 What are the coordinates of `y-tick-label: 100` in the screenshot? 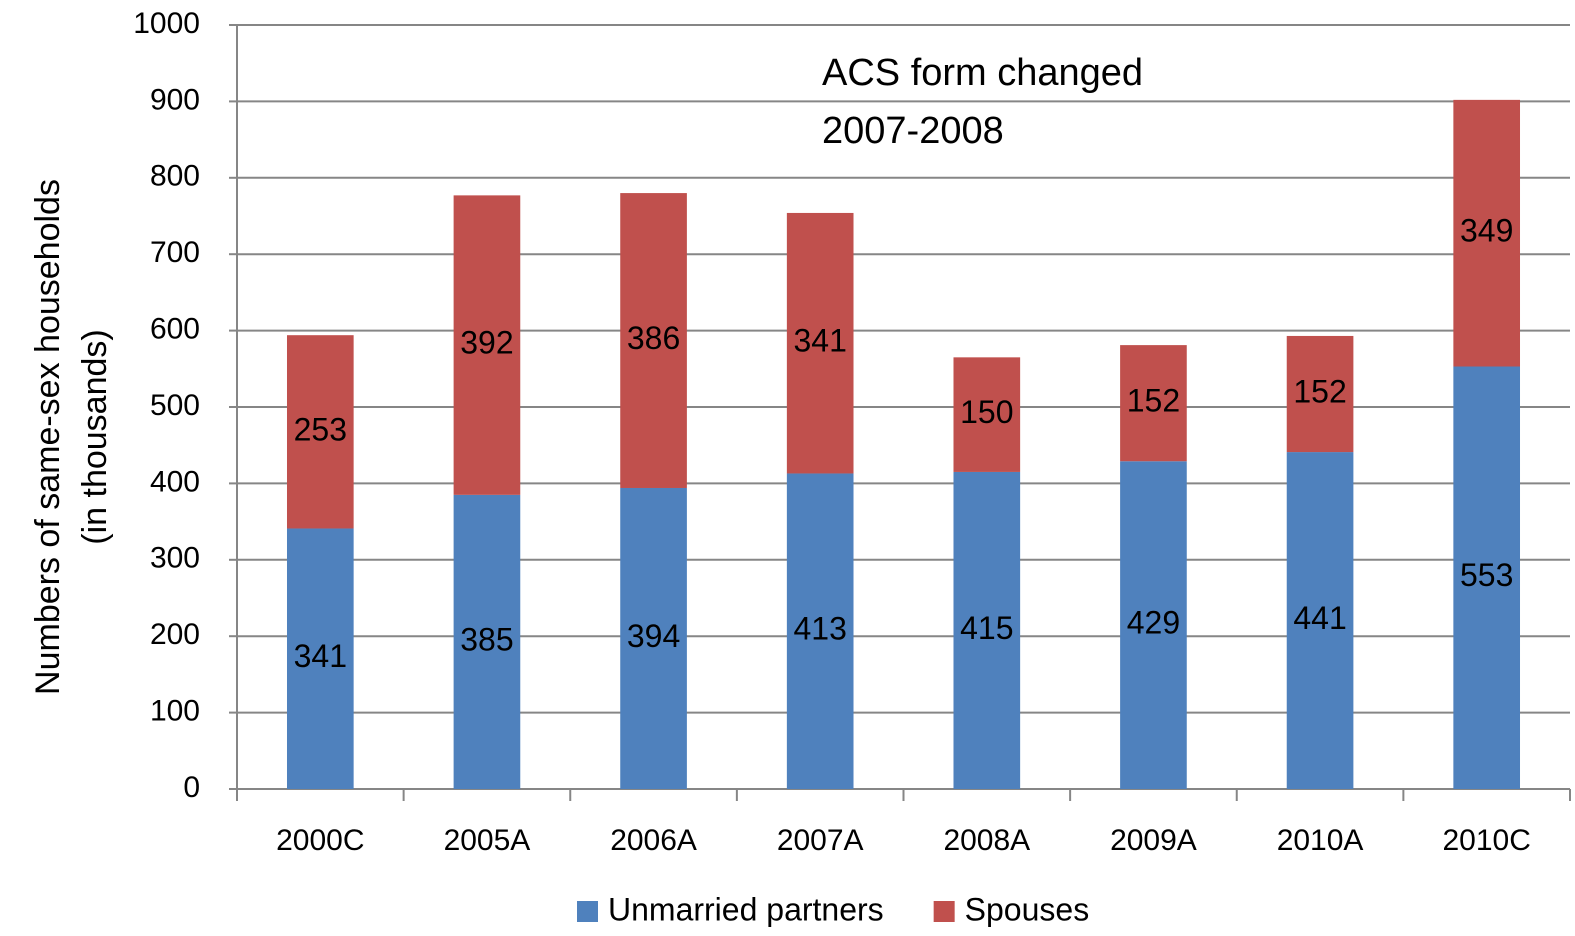 It's located at (175, 711).